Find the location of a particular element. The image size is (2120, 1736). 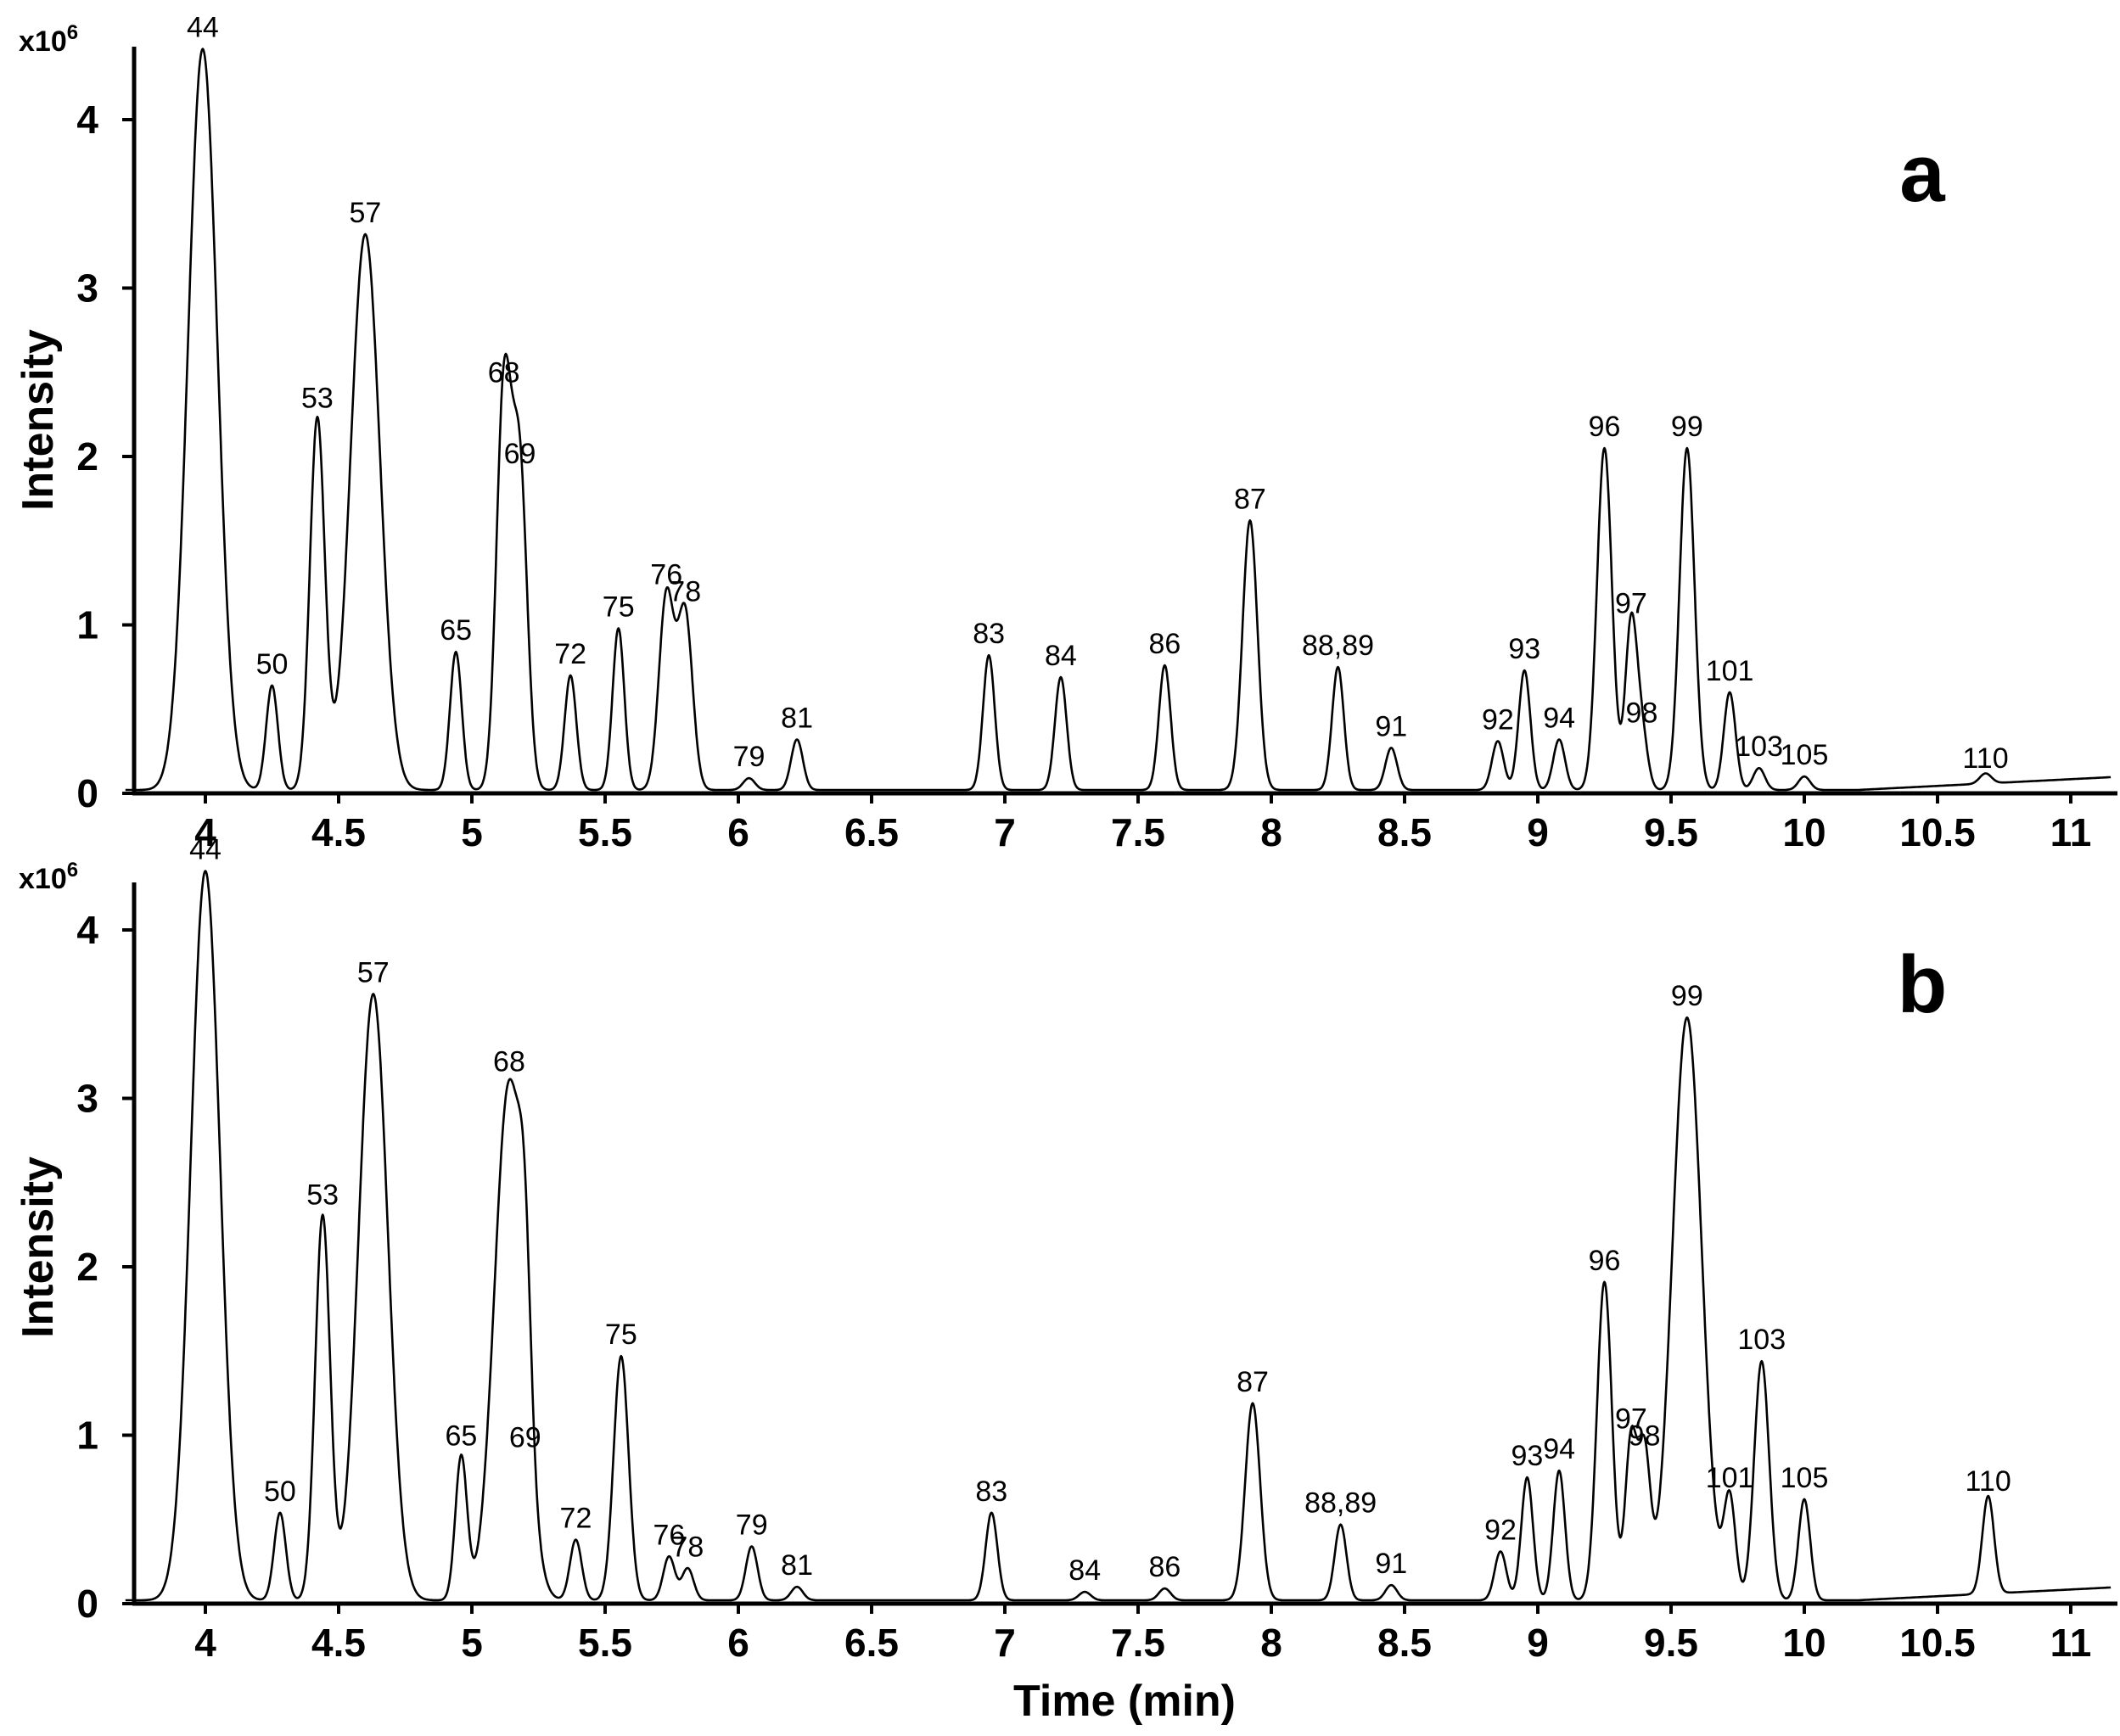

panel-letter-b: b is located at coordinates (1923, 985).